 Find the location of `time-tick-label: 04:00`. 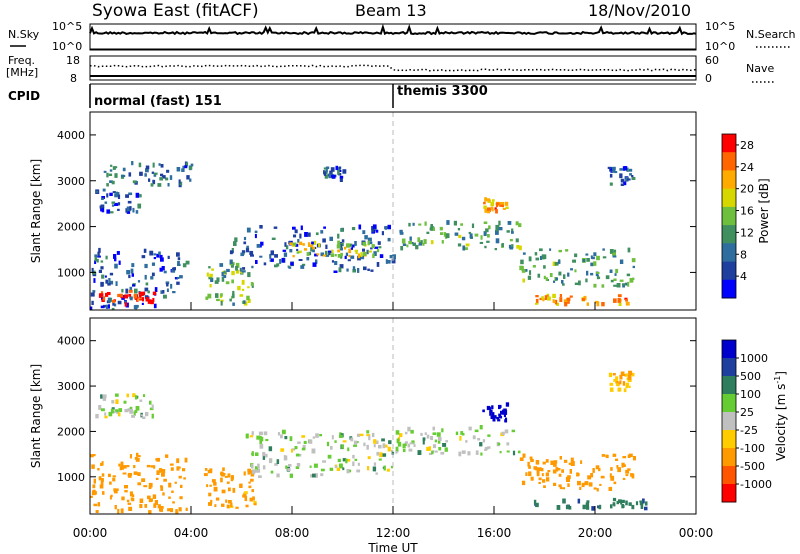

time-tick-label: 04:00 is located at coordinates (191, 533).